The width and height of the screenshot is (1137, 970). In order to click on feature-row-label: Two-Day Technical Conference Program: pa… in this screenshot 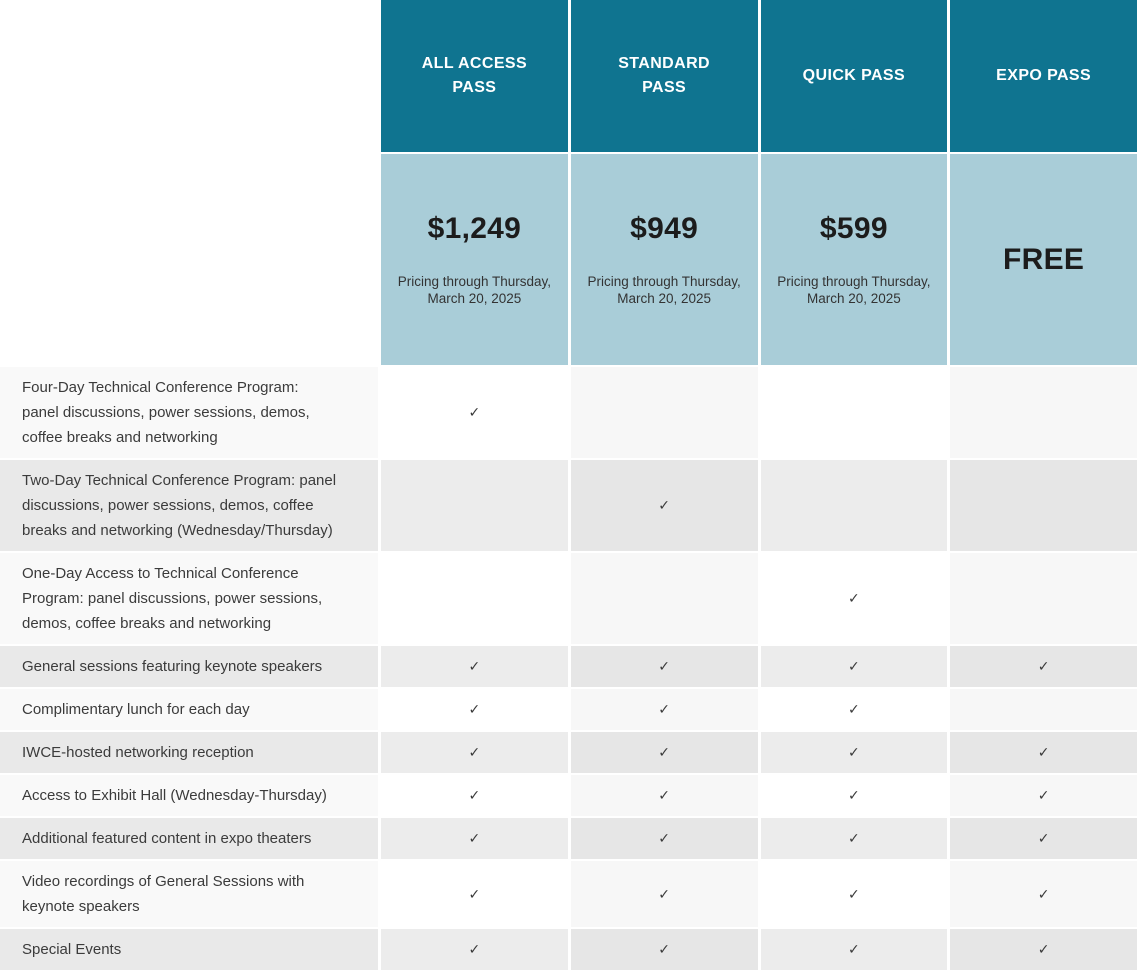, I will do `click(189, 505)`.